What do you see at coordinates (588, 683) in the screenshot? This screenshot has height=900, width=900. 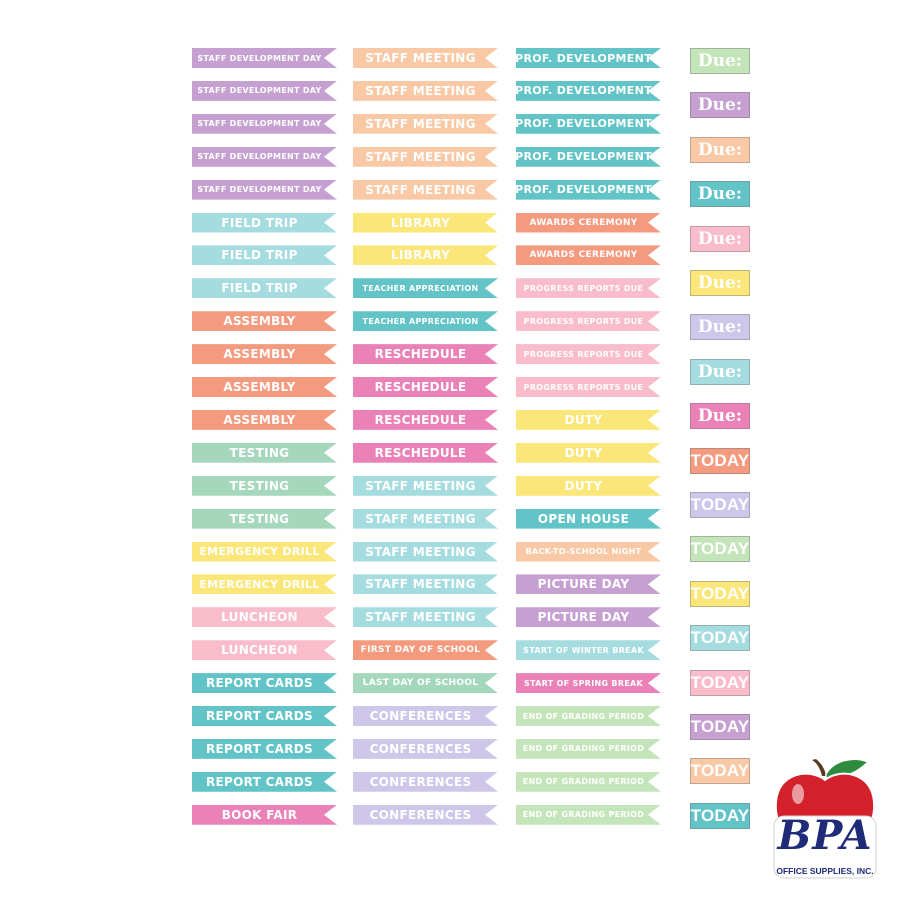 I see `label-sticker: START OF SPRING BREAK` at bounding box center [588, 683].